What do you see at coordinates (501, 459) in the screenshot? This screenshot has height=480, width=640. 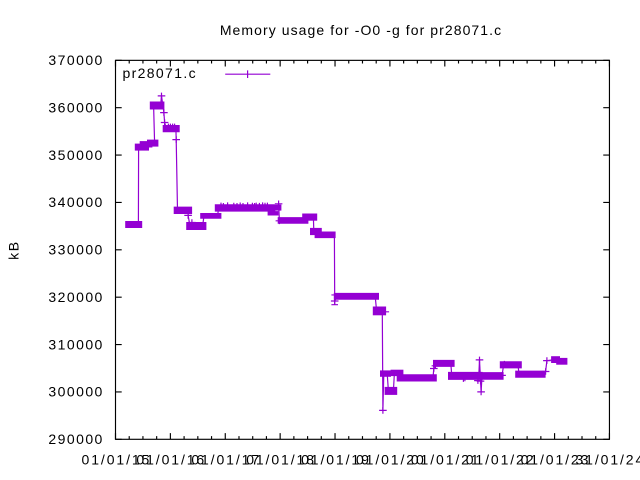 I see `svg-text: 01/01/22` at bounding box center [501, 459].